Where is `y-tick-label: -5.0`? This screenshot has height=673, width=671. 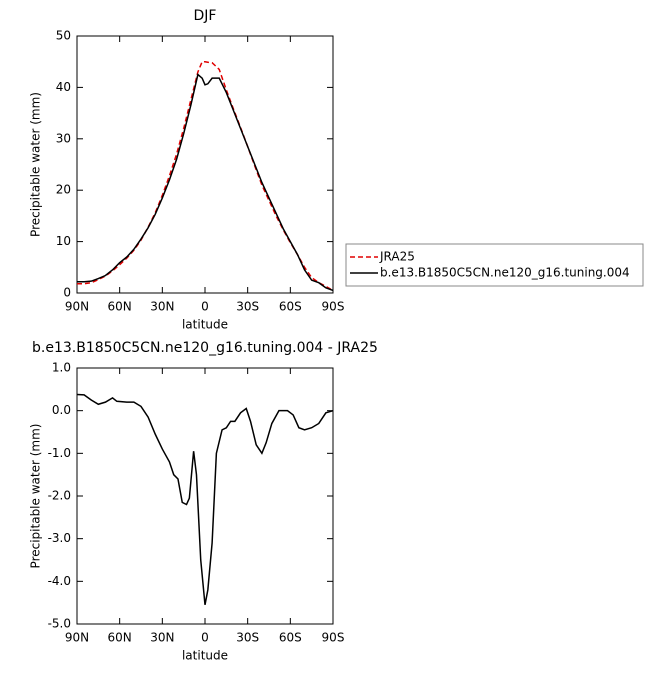
y-tick-label: -5.0 is located at coordinates (59, 624).